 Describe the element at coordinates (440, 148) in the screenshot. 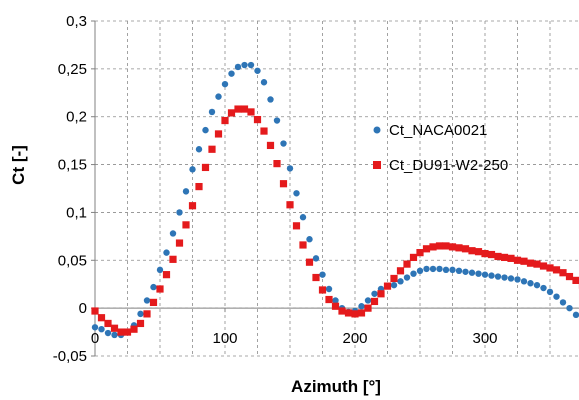

I see `legend: Ct_NACA0021 Ct_DU91-W2-250` at that location.